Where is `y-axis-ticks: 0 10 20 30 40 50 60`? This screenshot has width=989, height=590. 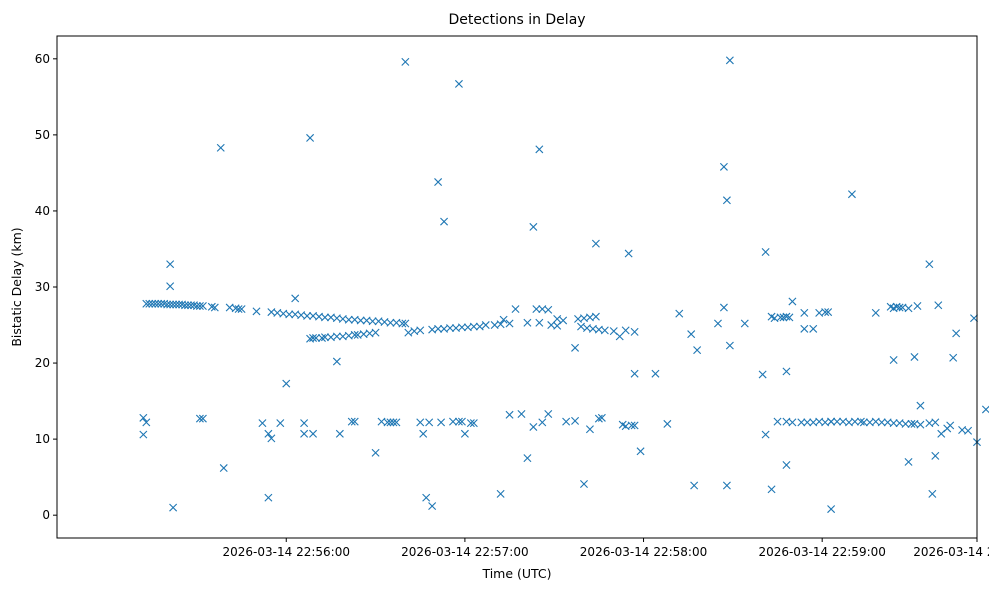 y-axis-ticks: 0 10 20 30 40 50 60 is located at coordinates (46, 287).